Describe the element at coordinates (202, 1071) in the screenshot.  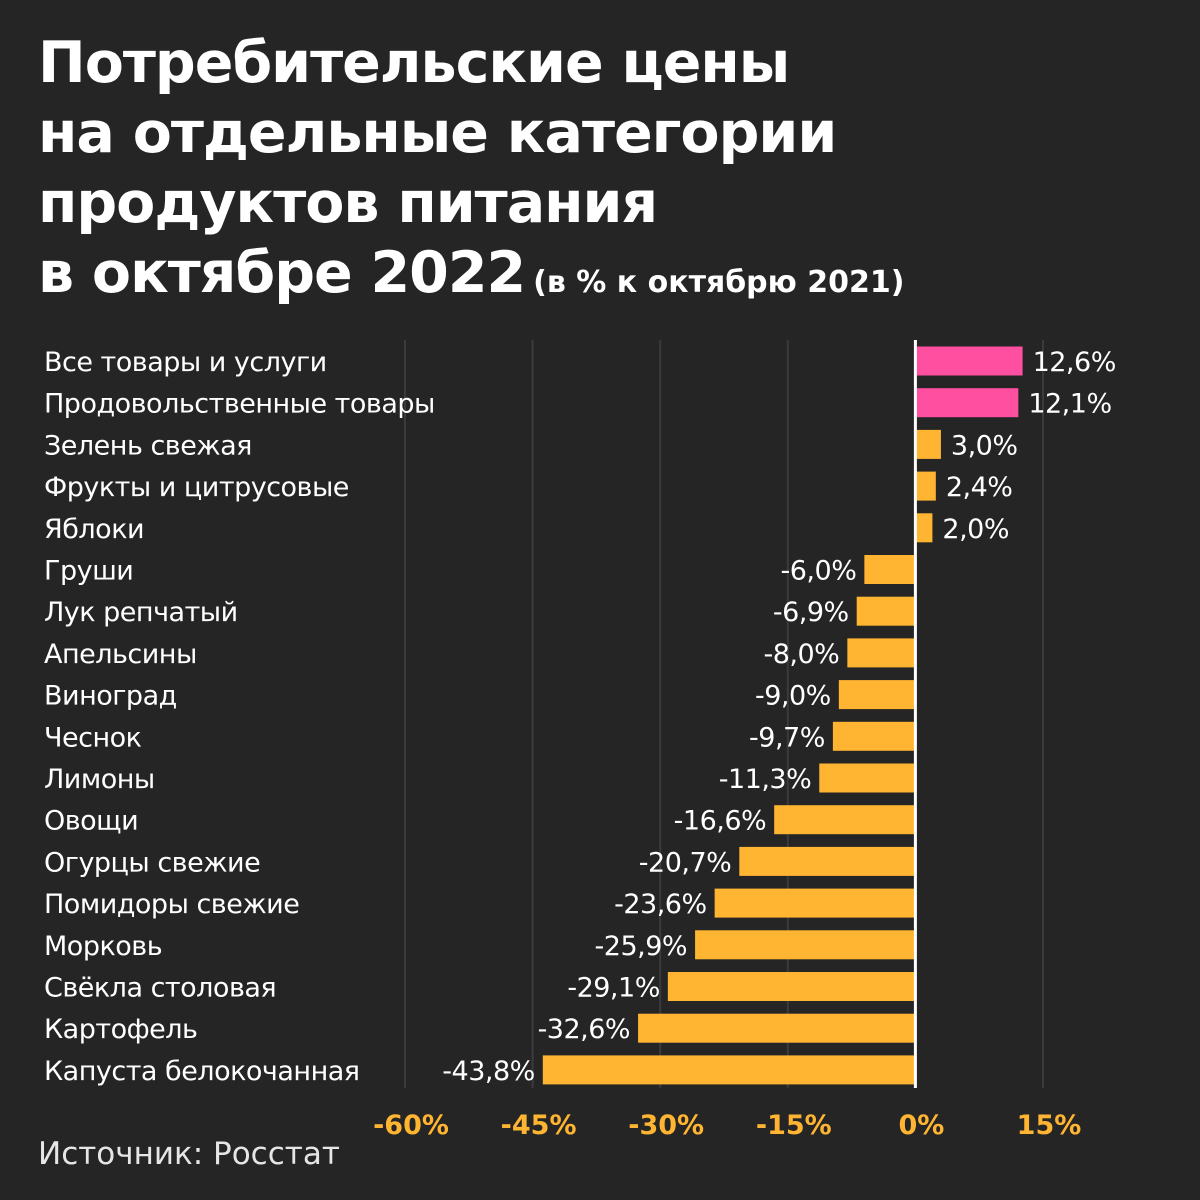
I see `category-label: Капуста белокочанная` at that location.